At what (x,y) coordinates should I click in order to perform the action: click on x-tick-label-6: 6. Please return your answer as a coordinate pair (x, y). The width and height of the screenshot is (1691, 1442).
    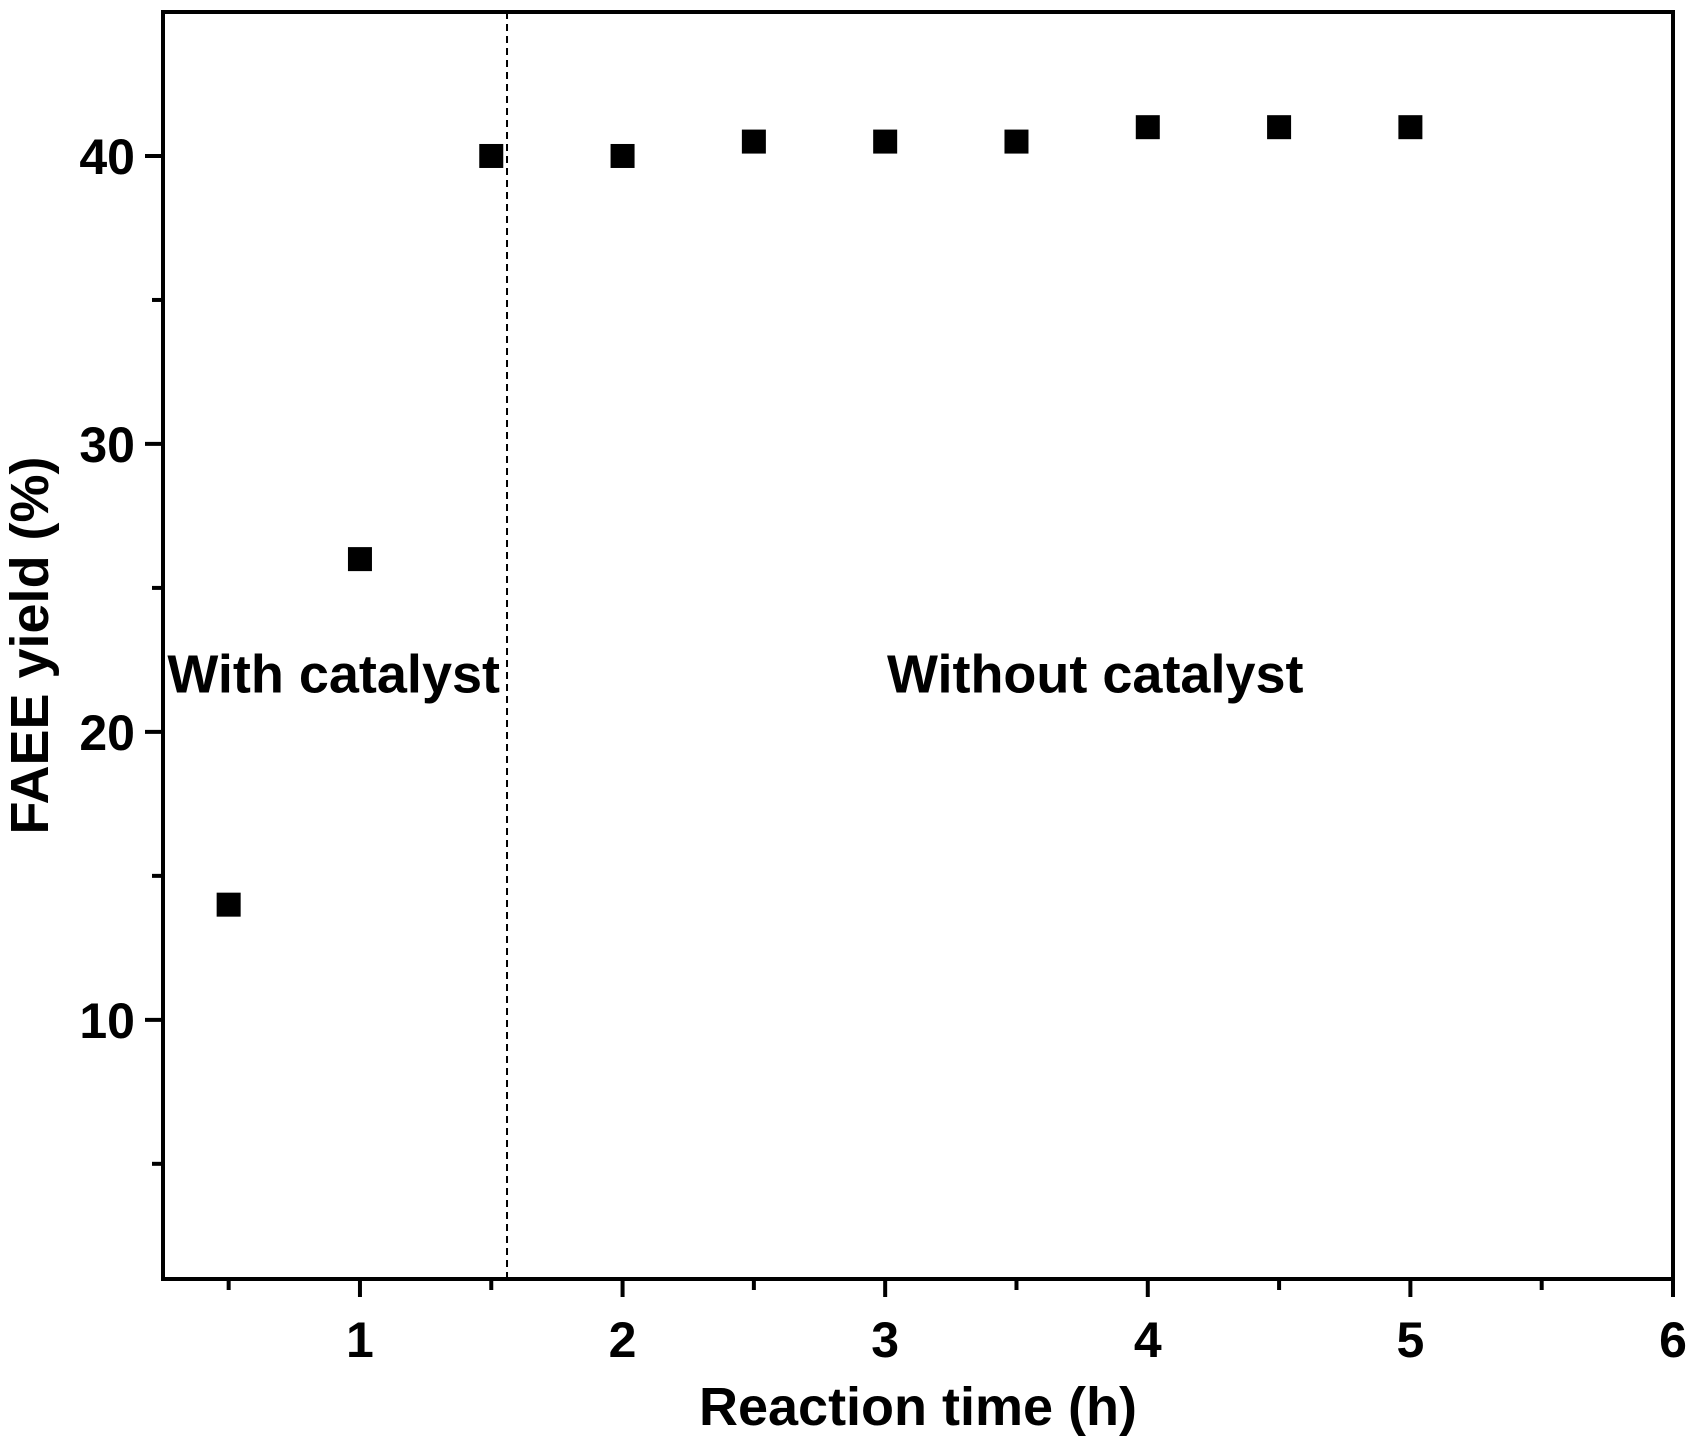
    Looking at the image, I should click on (1673, 1340).